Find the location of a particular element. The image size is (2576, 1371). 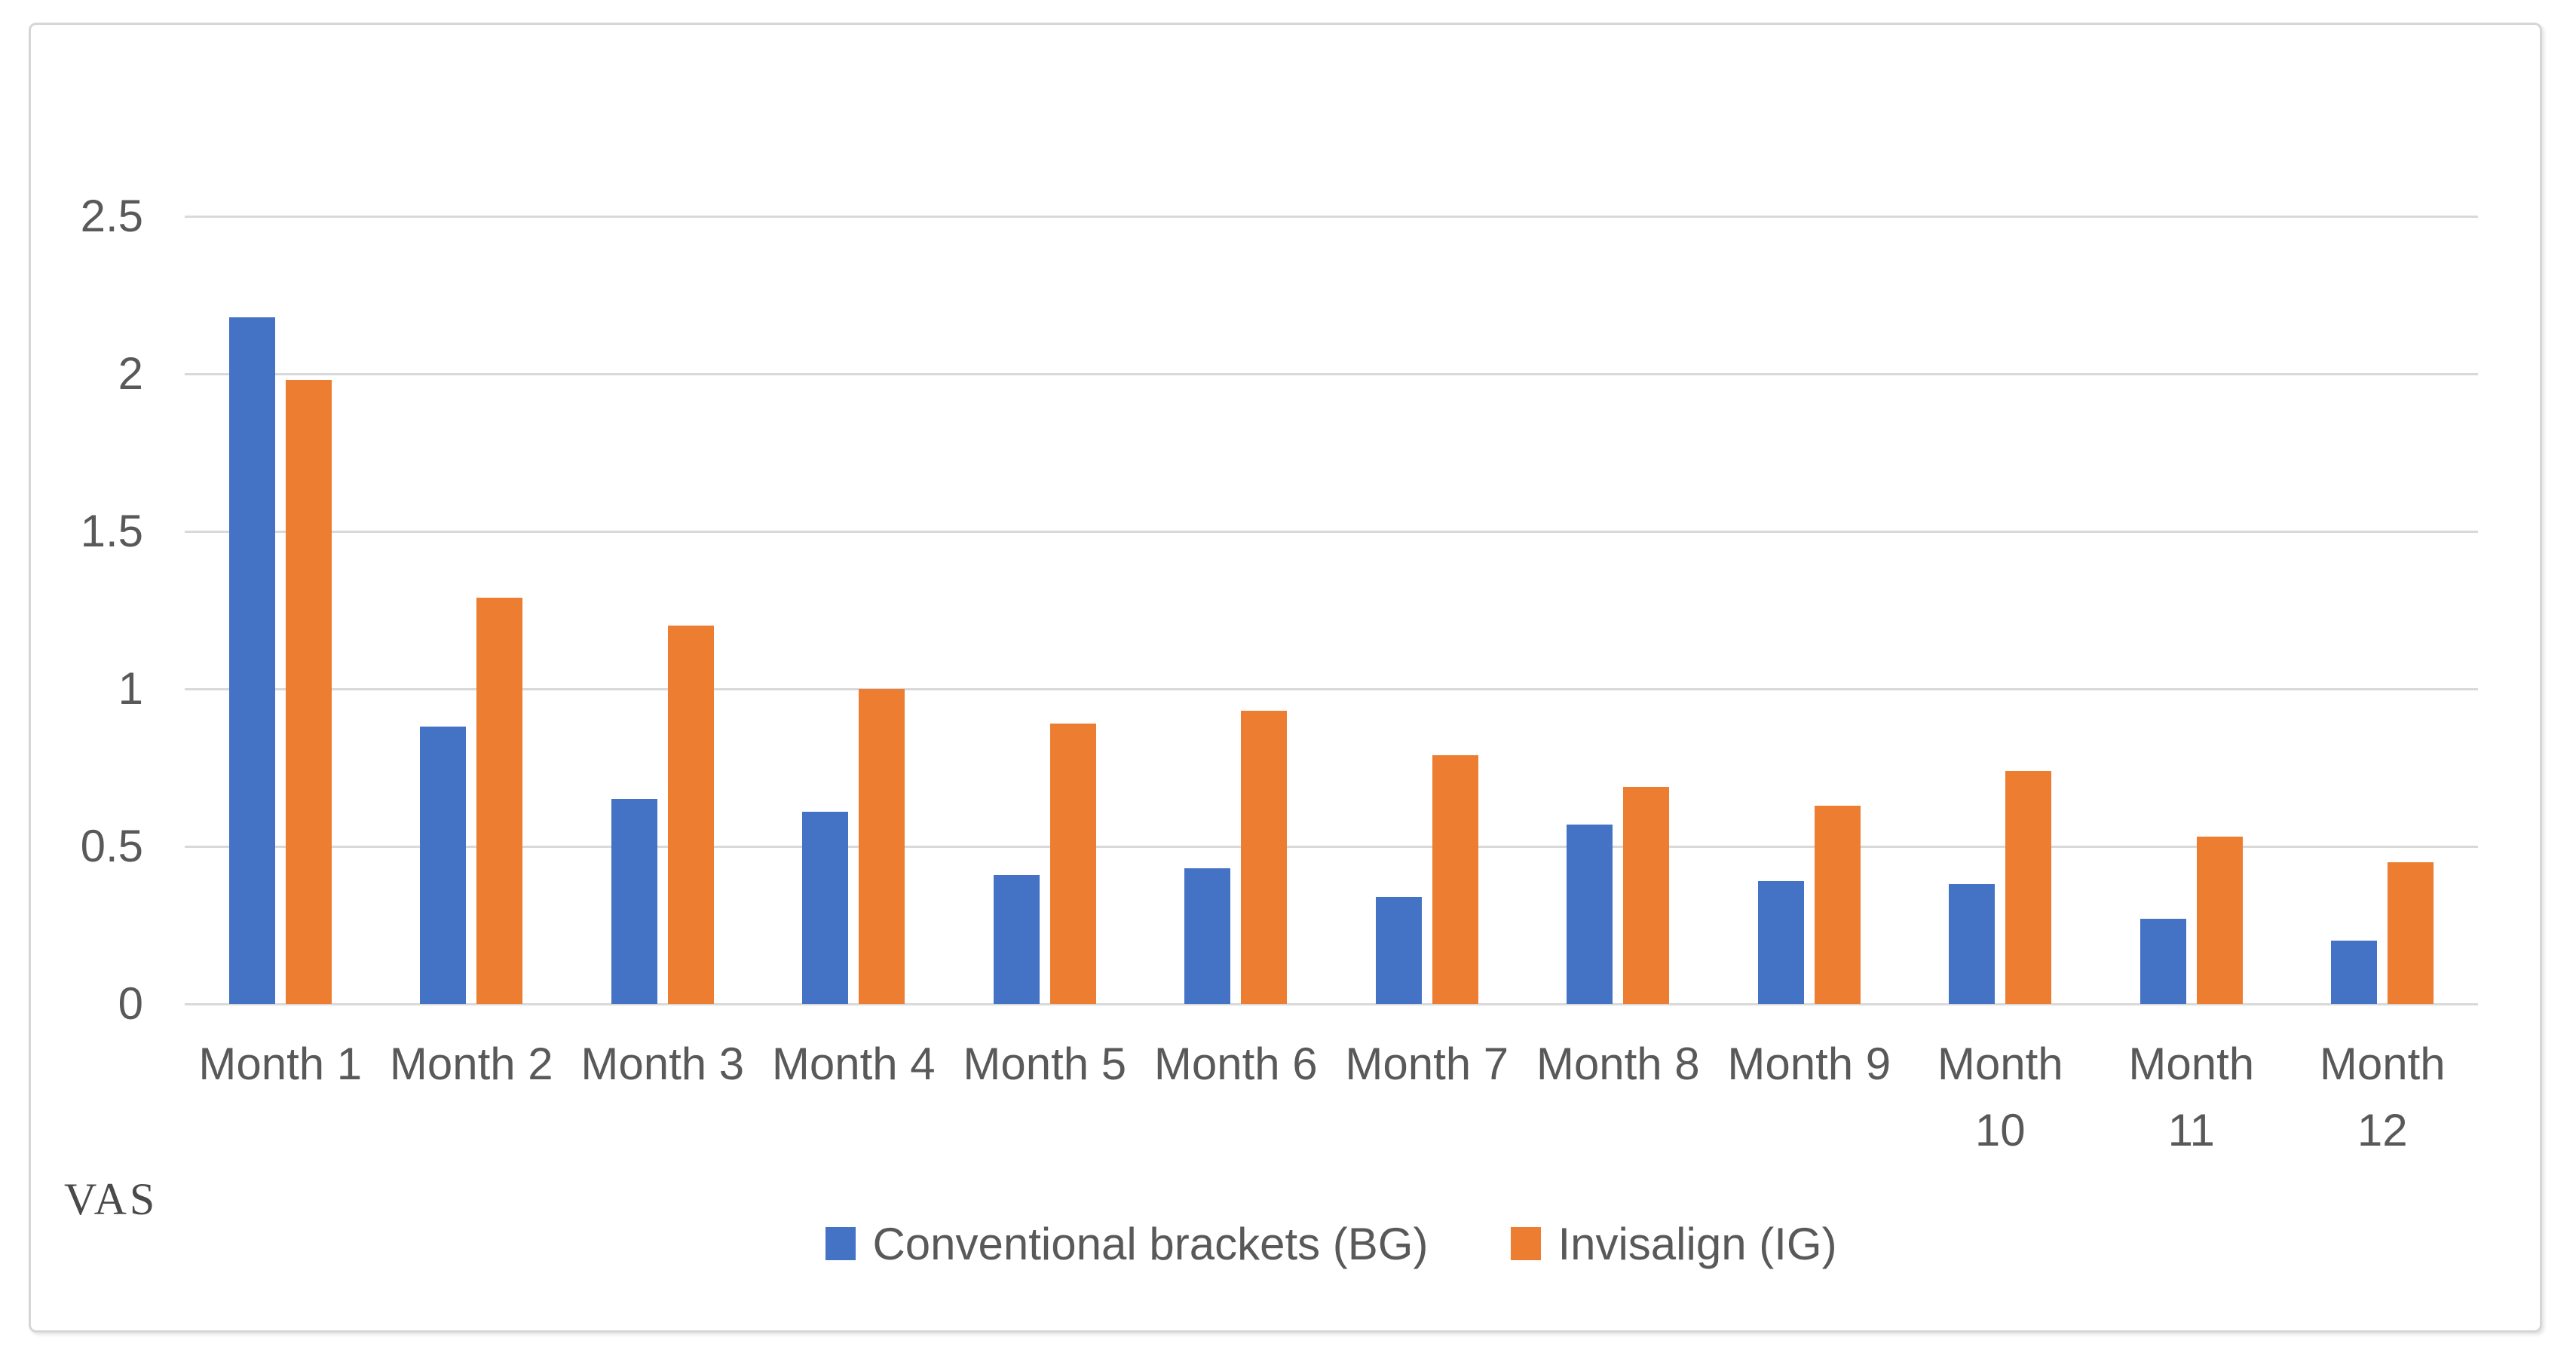

x-axis-label: Month 5 is located at coordinates (1045, 1064).